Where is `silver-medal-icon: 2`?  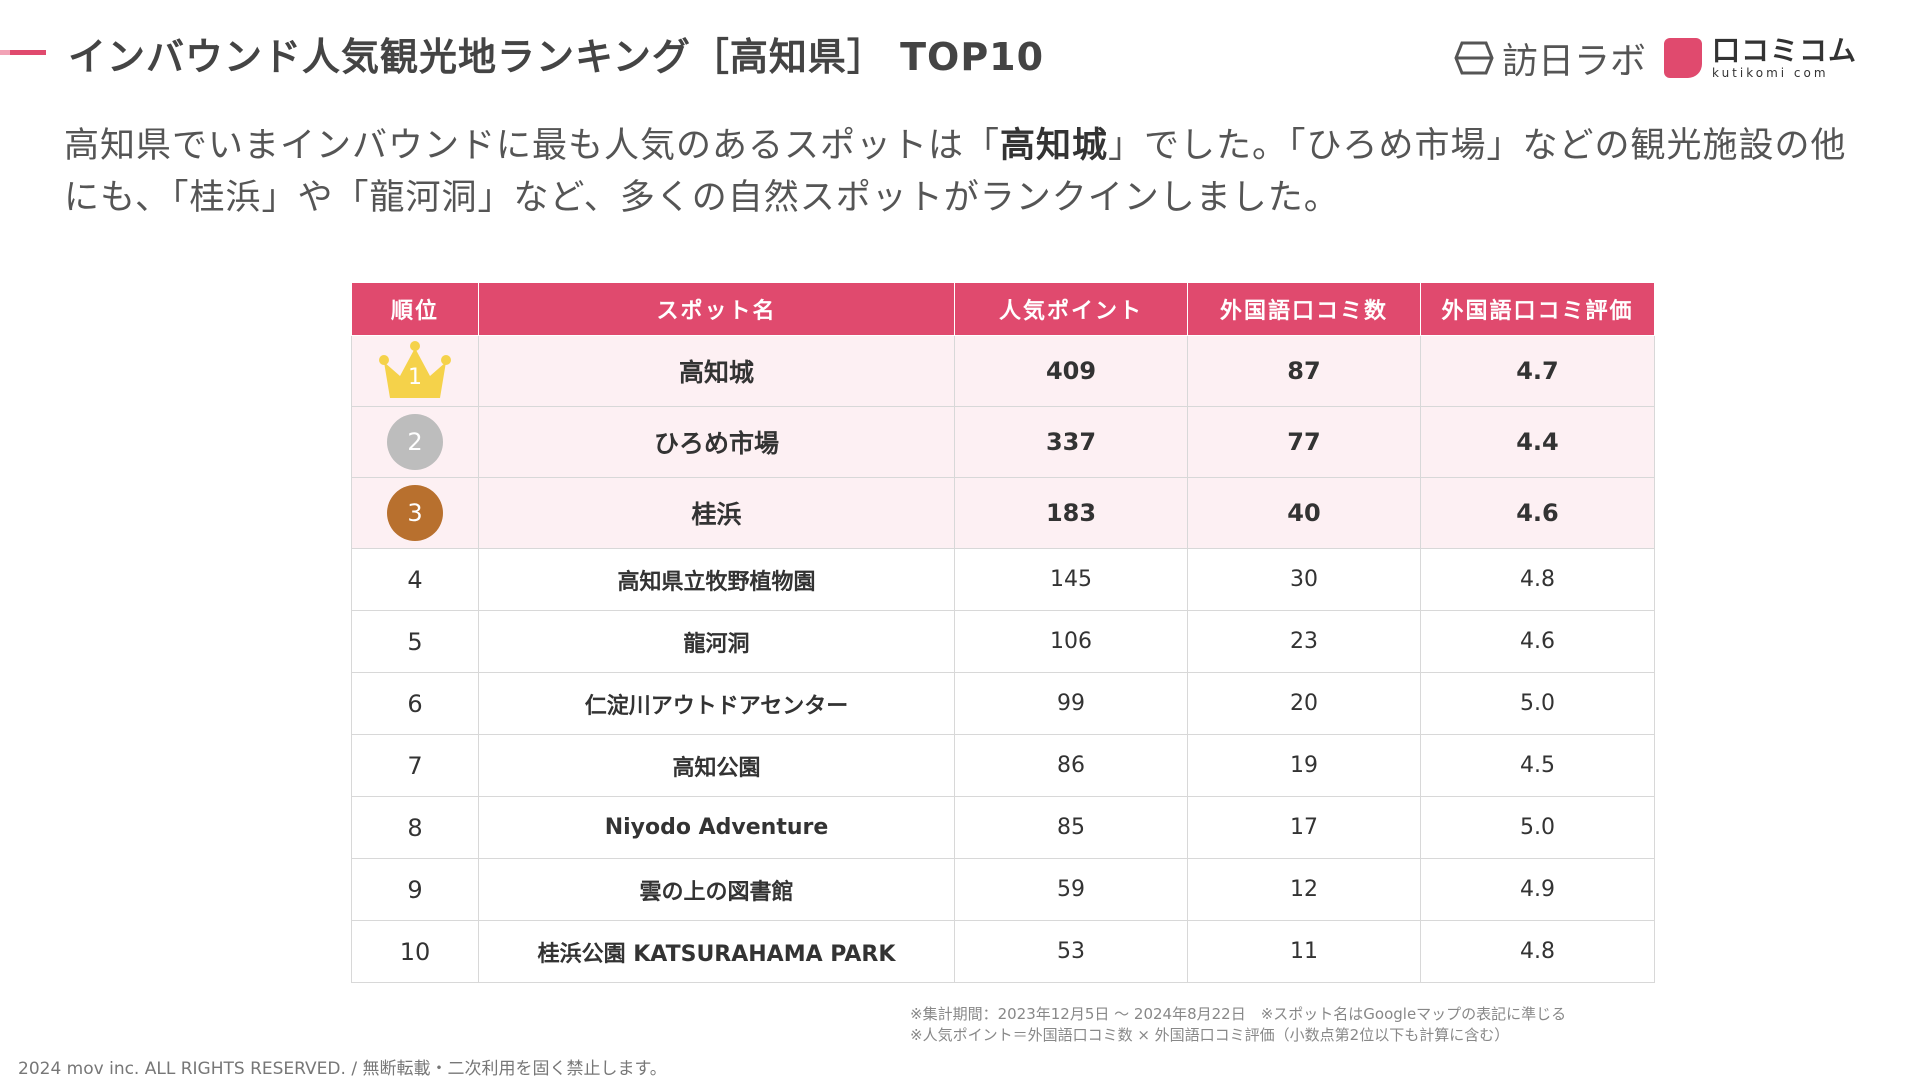
silver-medal-icon: 2 is located at coordinates (415, 442).